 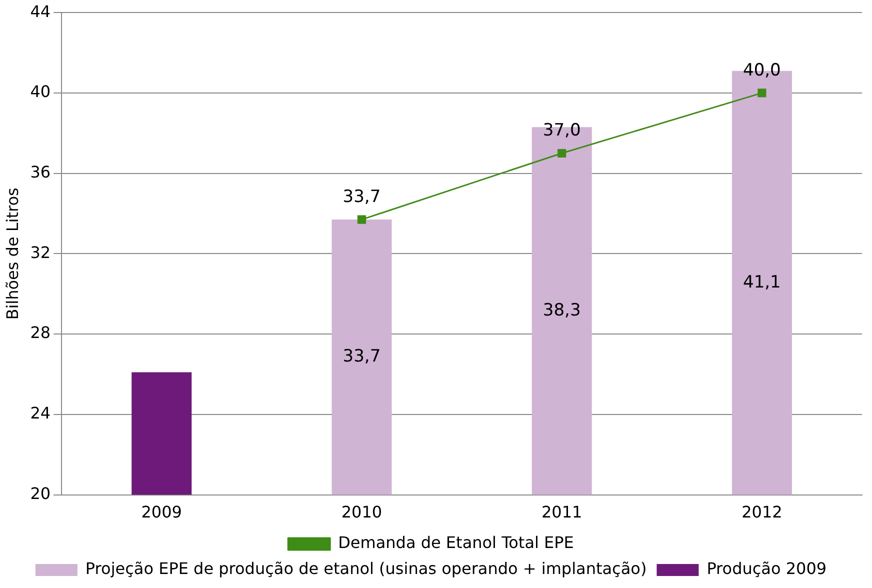 What do you see at coordinates (40, 413) in the screenshot?
I see `y-tick-label: 24` at bounding box center [40, 413].